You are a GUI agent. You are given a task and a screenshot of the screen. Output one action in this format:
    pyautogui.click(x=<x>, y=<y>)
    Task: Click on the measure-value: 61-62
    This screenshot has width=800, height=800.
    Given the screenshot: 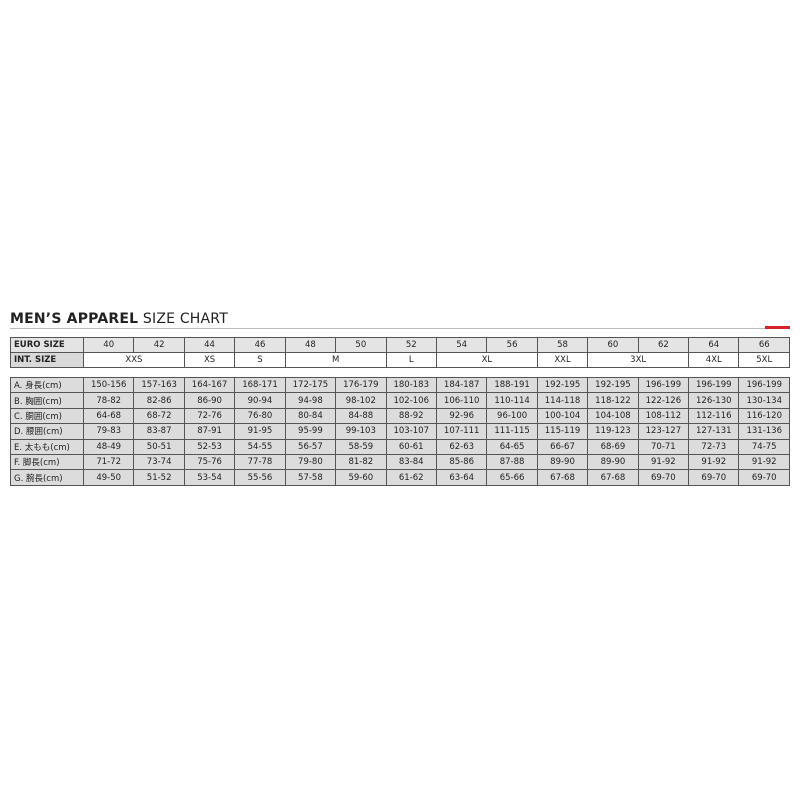 What is the action you would take?
    pyautogui.click(x=411, y=477)
    